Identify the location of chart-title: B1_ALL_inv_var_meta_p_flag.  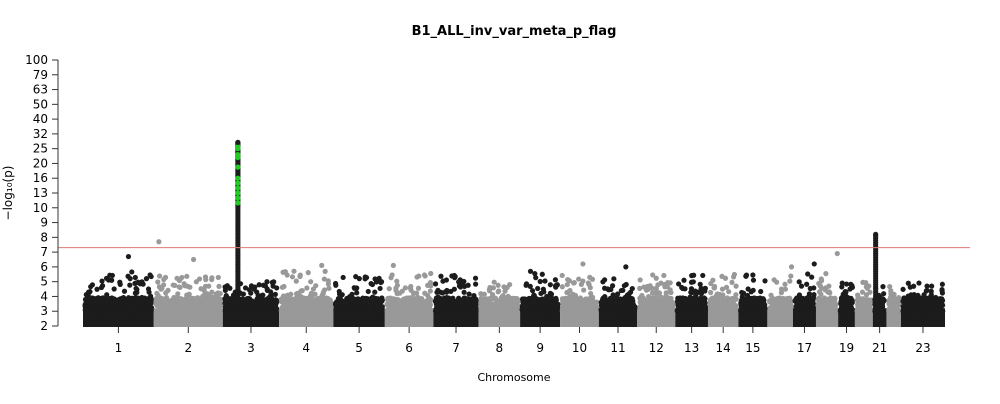
(514, 31).